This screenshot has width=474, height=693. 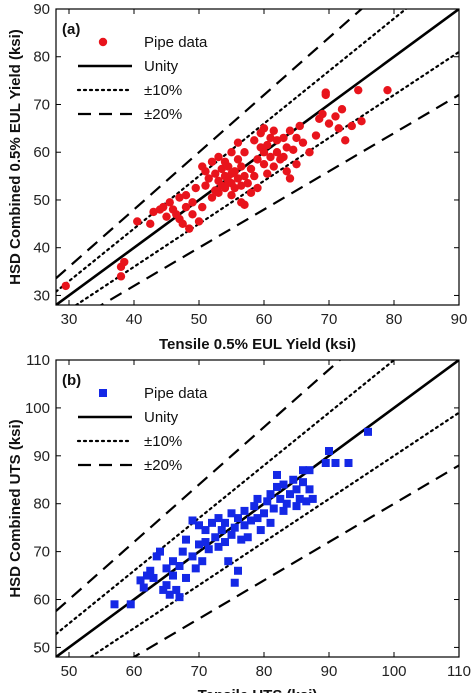 I want to click on legend: Pipe data Unity ±10% ±20%, so click(x=142, y=78).